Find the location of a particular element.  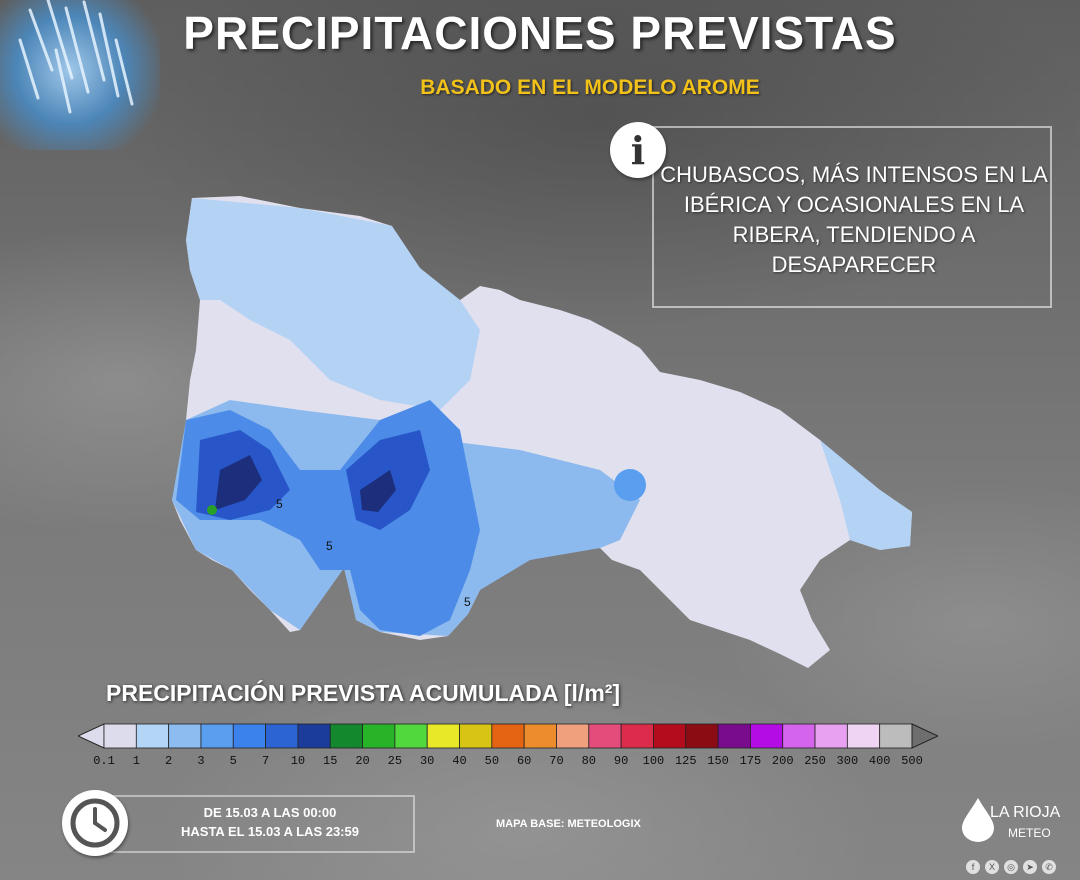

brand-logo is located at coordinates (1015, 821).